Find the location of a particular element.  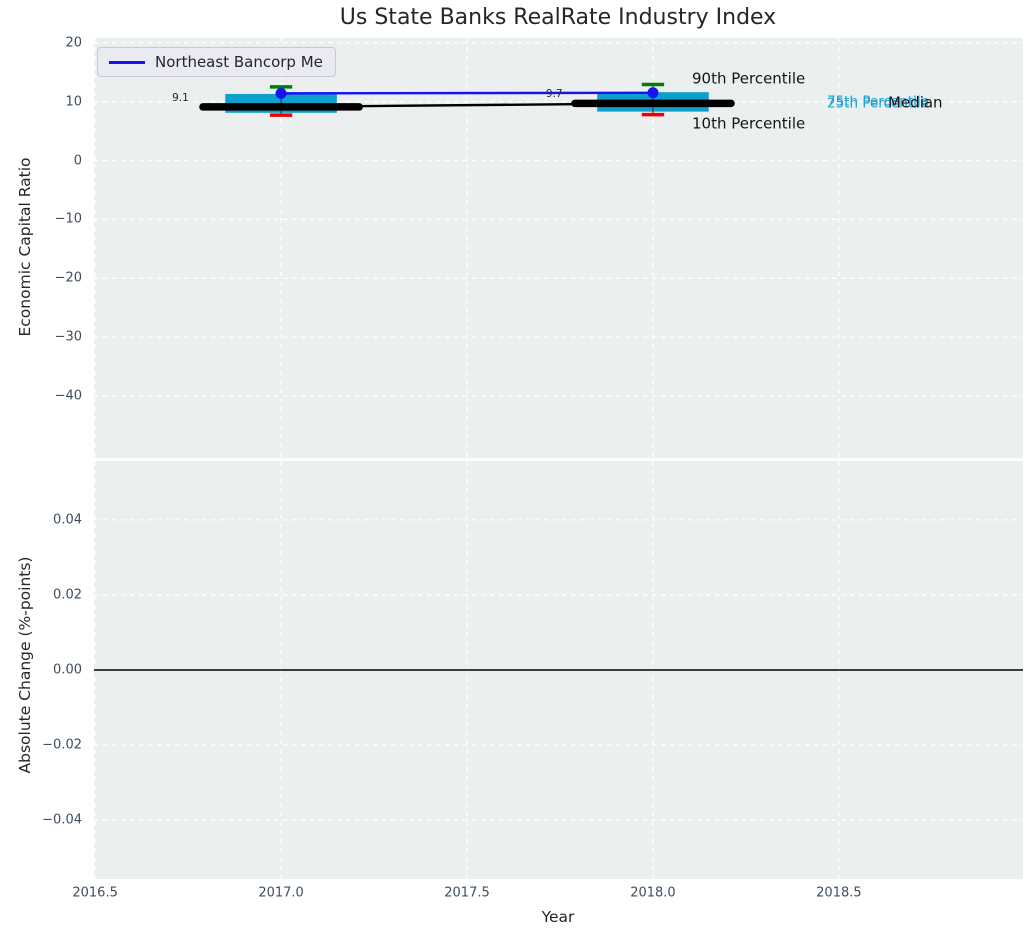

annotation-75th-percentile: 75th Percentile is located at coordinates (878, 101).